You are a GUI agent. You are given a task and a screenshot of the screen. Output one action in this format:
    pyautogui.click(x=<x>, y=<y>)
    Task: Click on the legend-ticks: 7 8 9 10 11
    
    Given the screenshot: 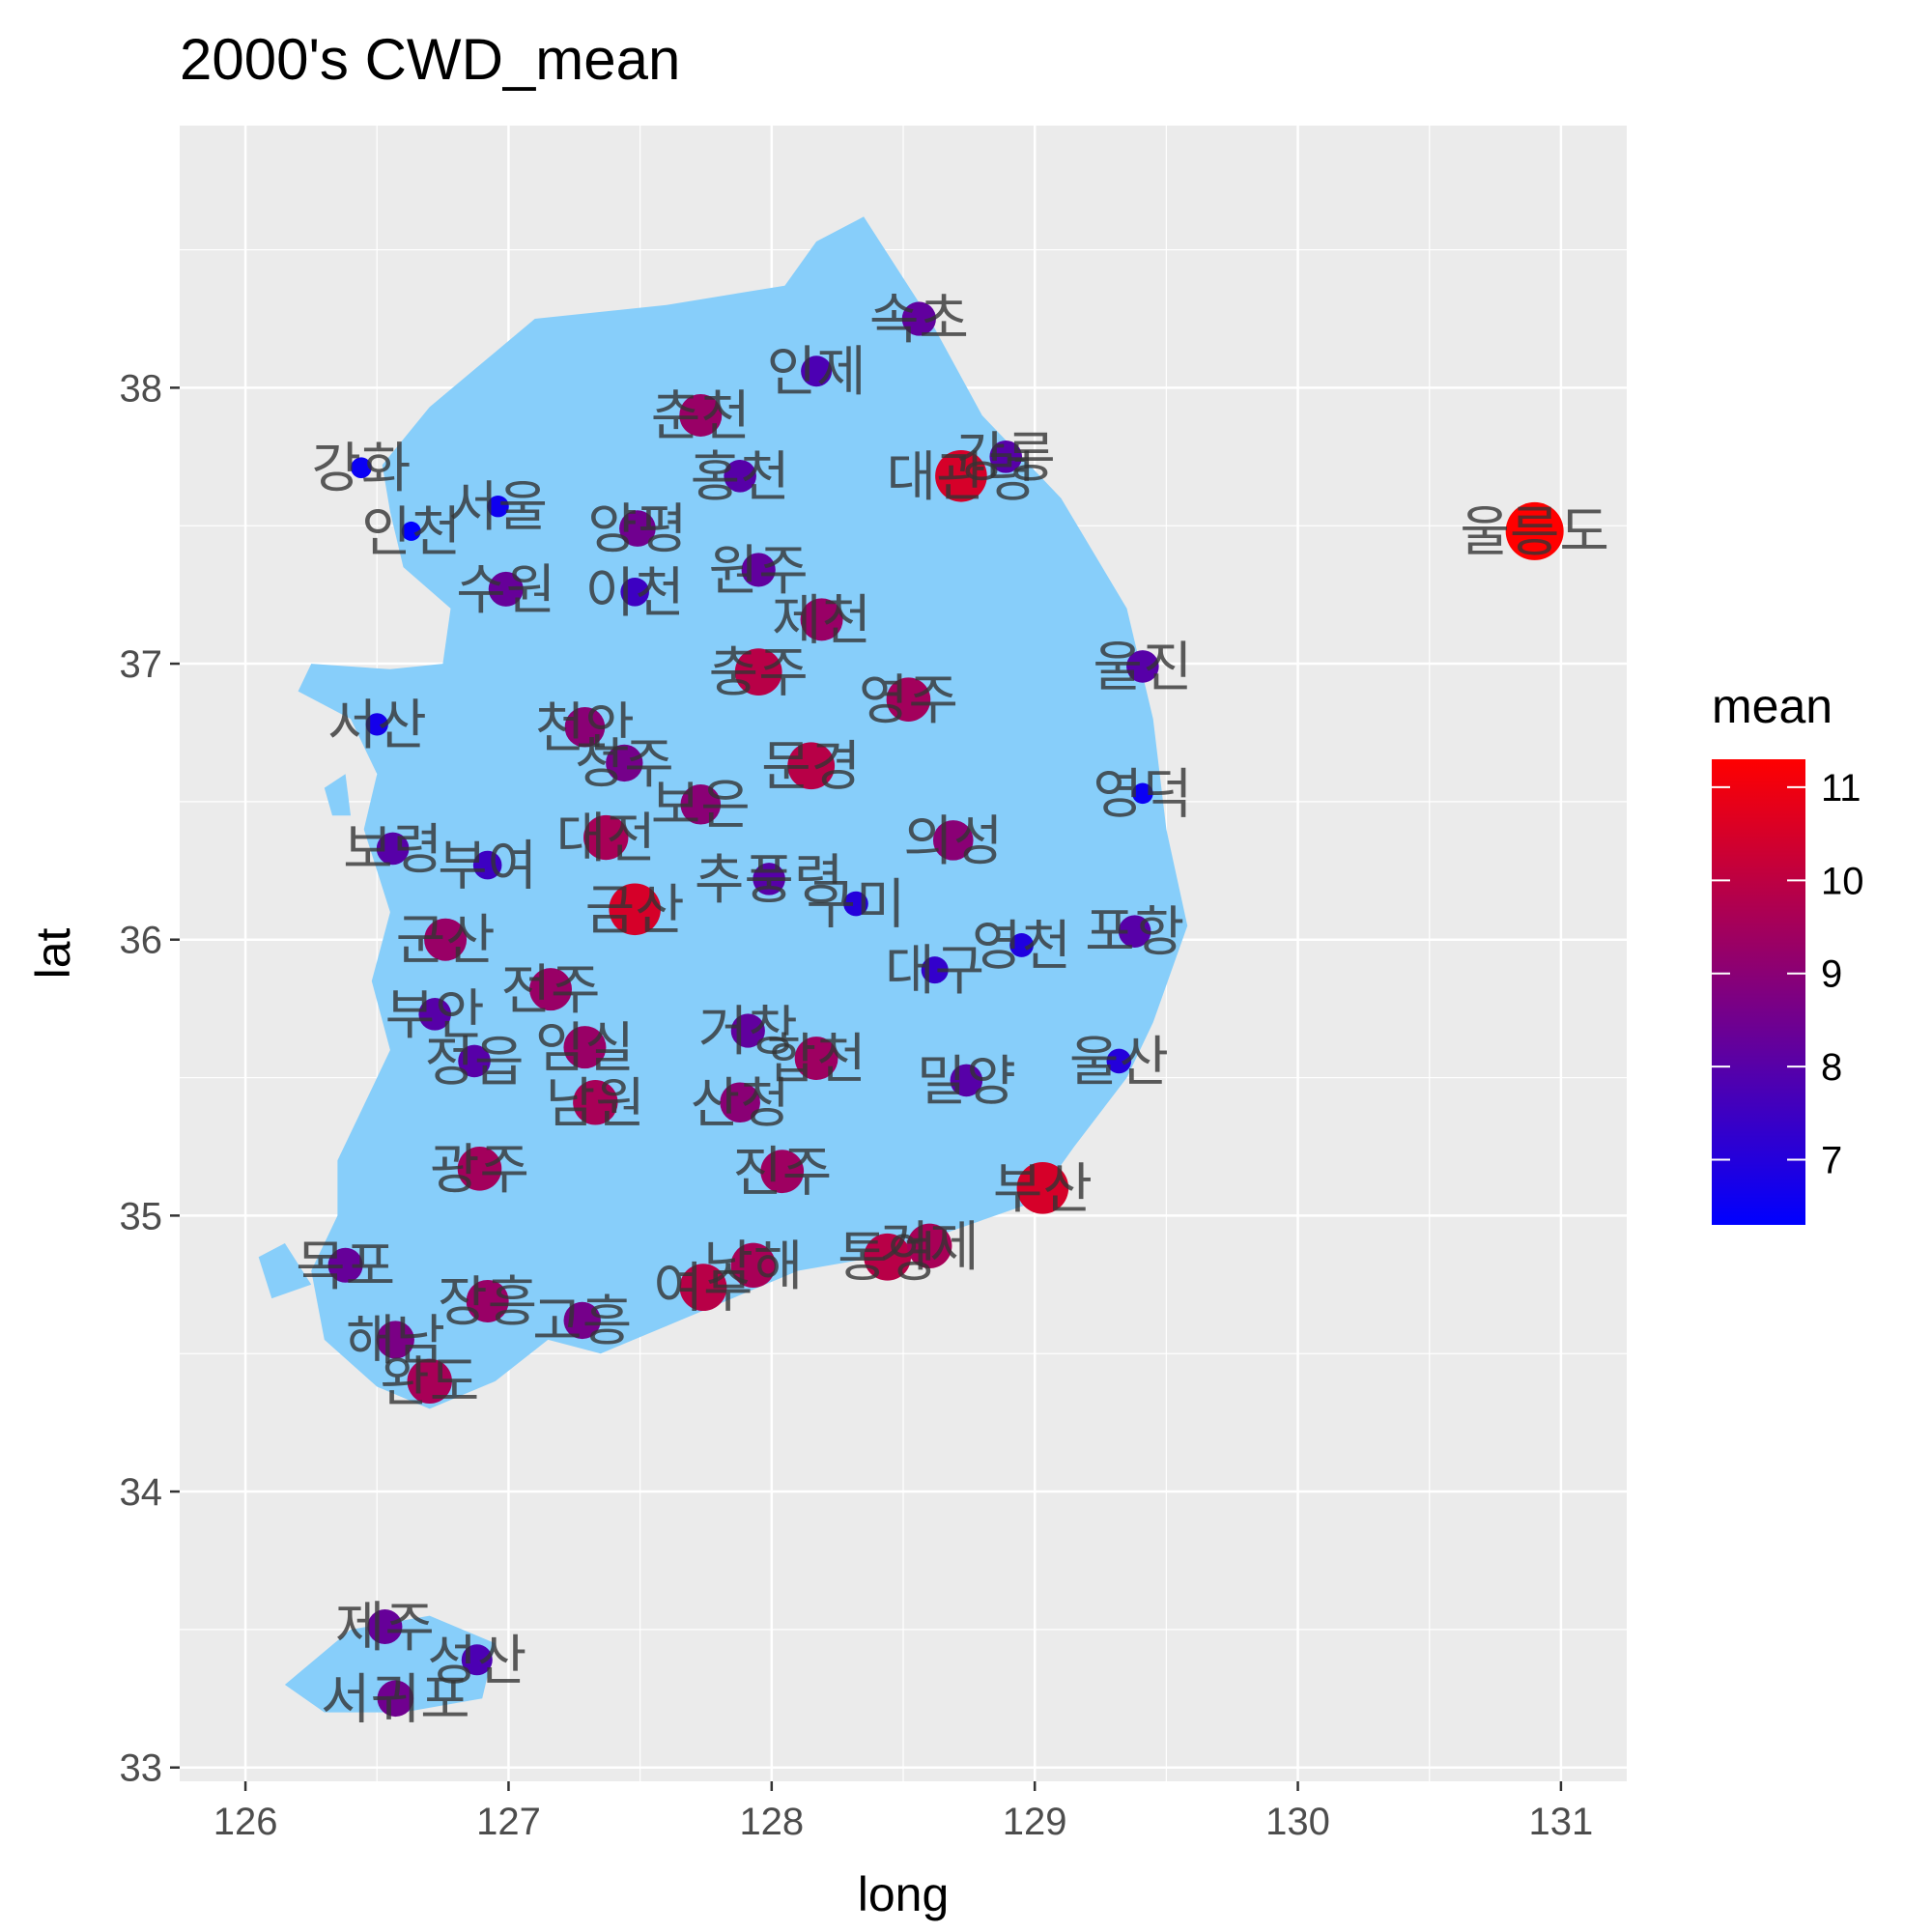 What is the action you would take?
    pyautogui.click(x=1788, y=974)
    